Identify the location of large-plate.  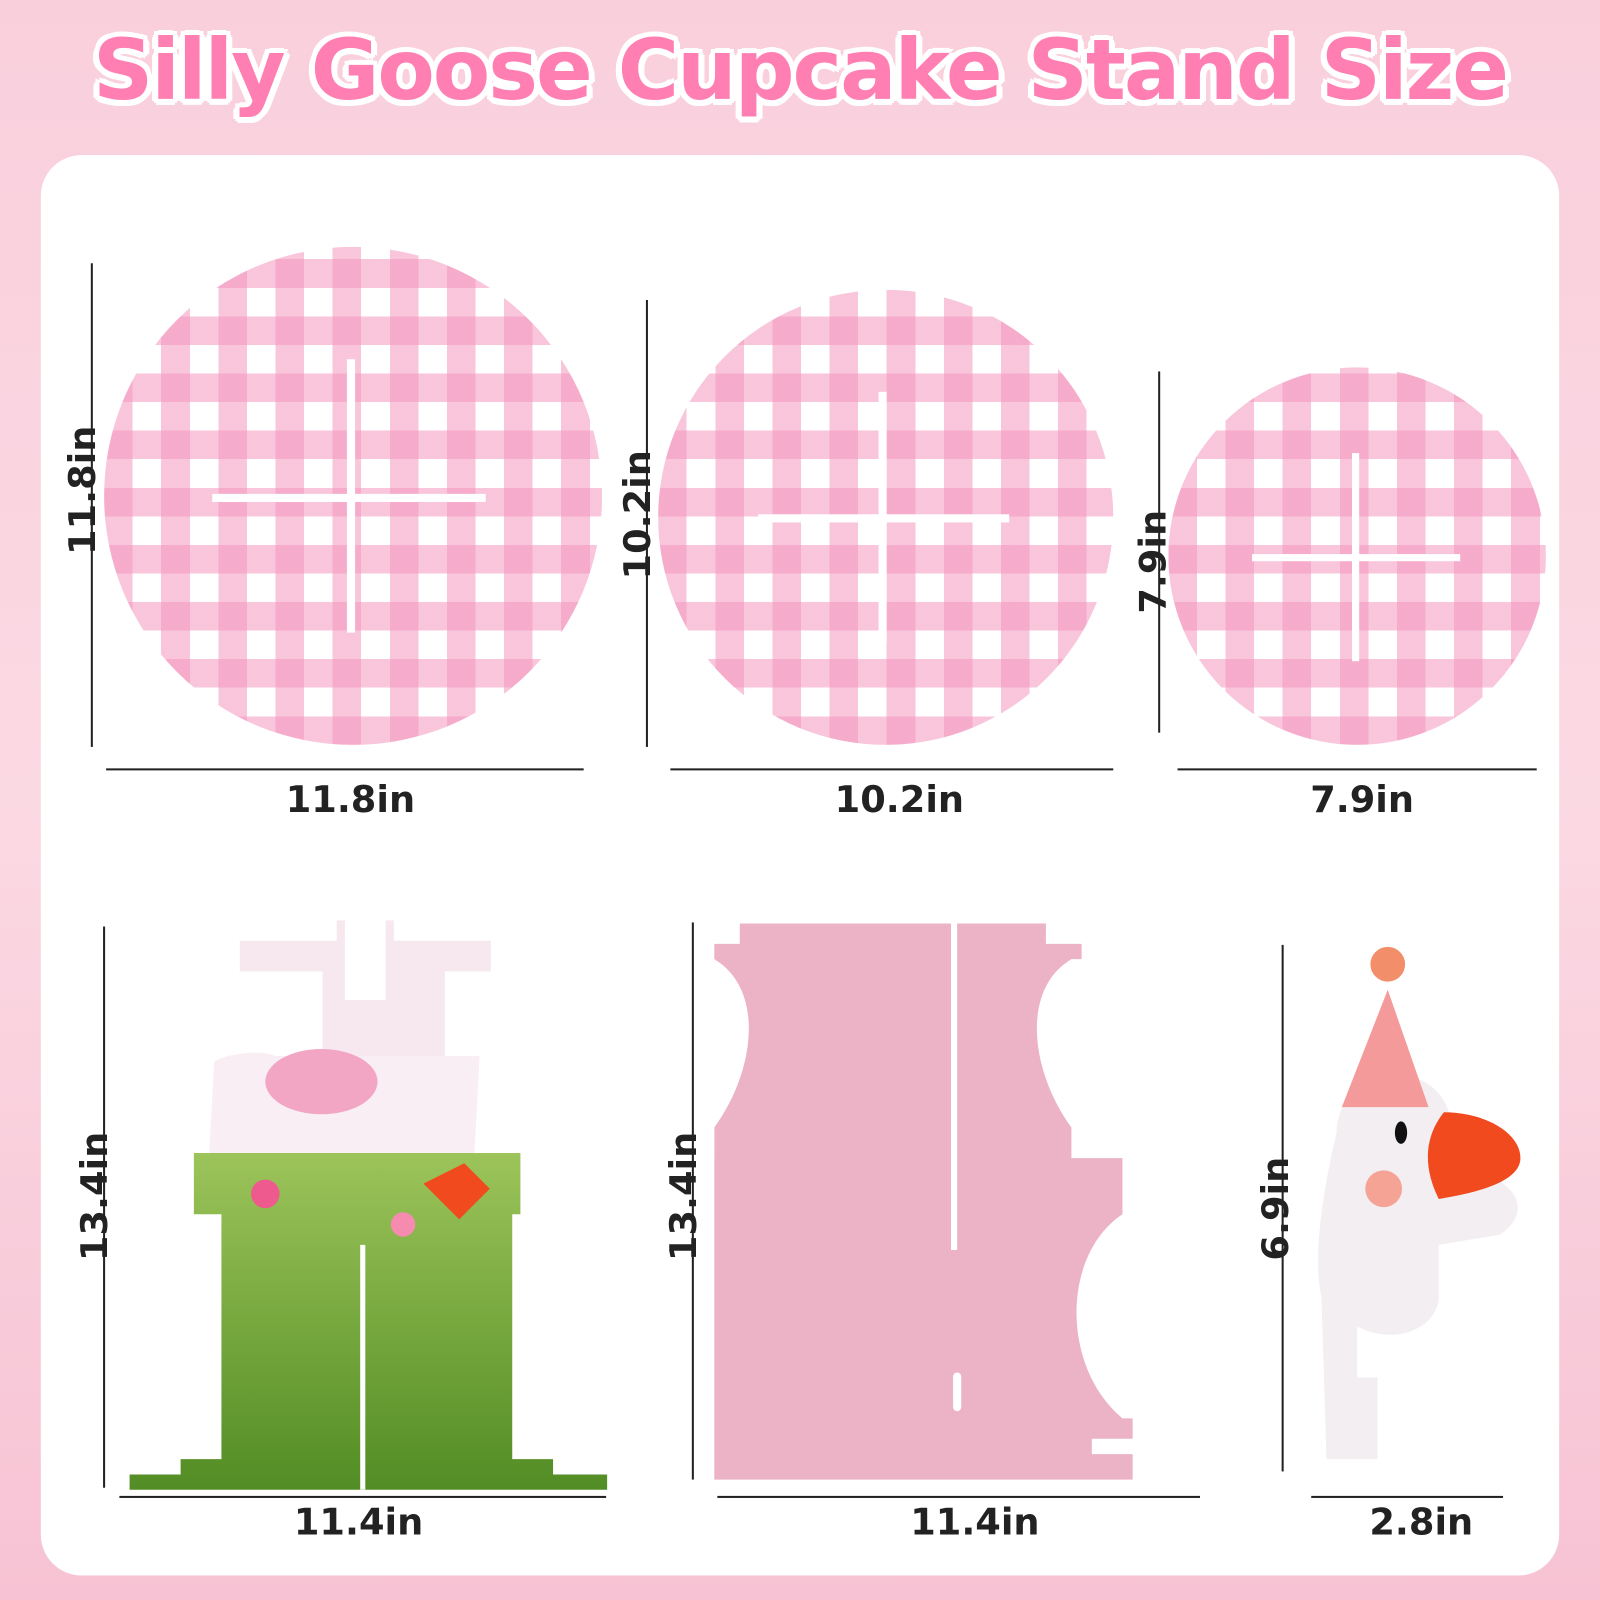
(353, 495).